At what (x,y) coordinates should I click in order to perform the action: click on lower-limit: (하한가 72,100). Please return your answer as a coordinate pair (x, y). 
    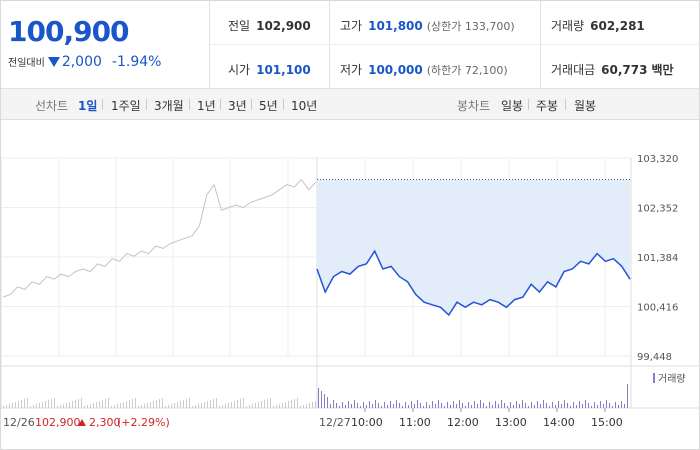
    Looking at the image, I should click on (467, 70).